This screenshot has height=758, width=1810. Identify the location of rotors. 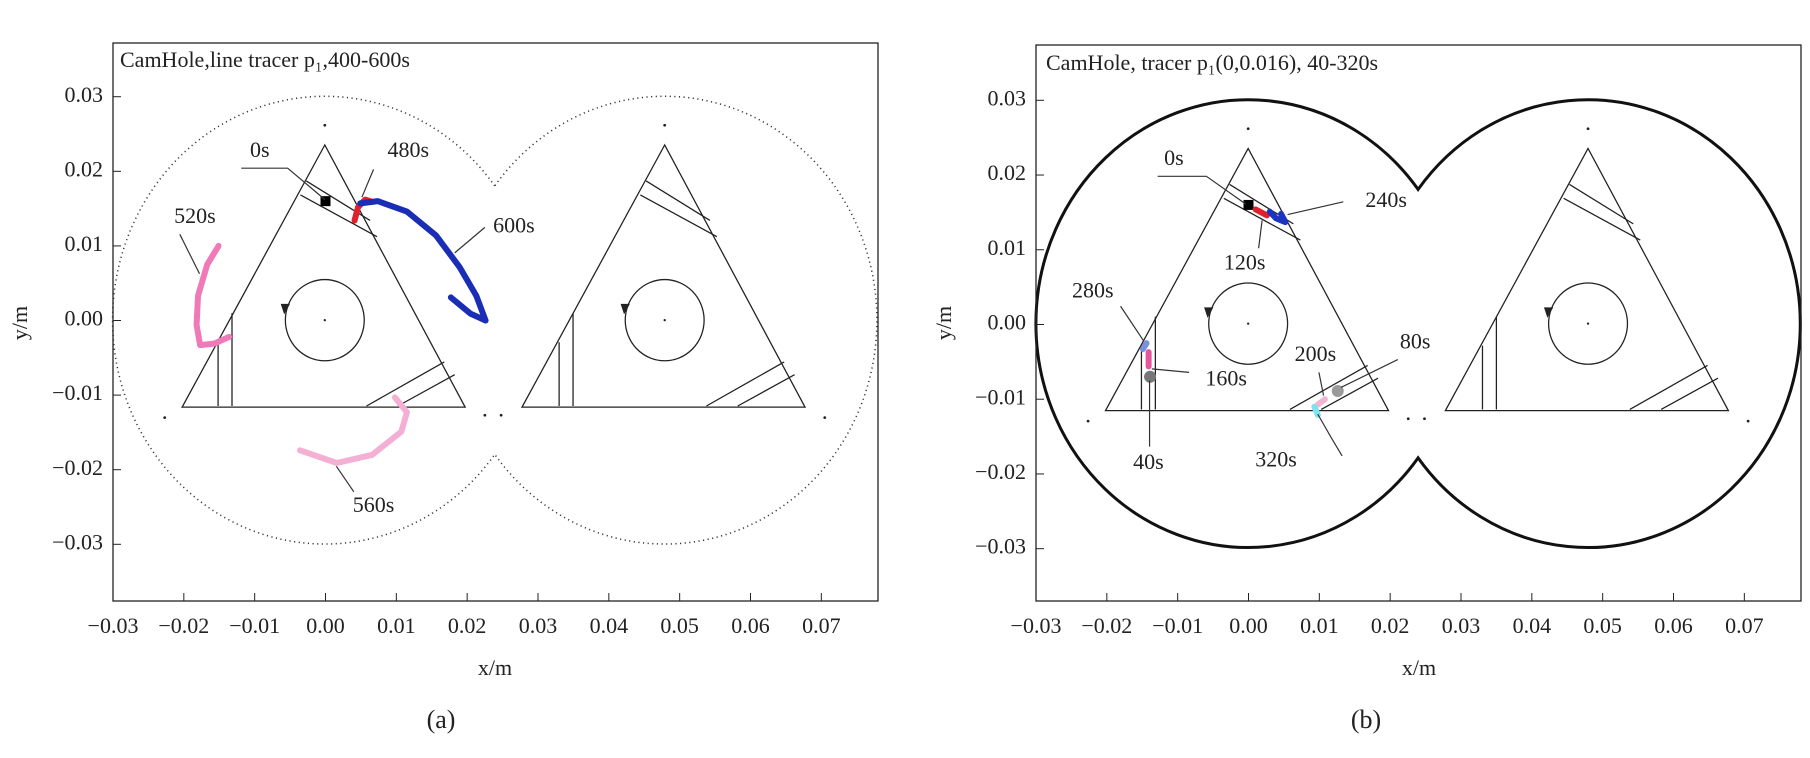
(495, 271).